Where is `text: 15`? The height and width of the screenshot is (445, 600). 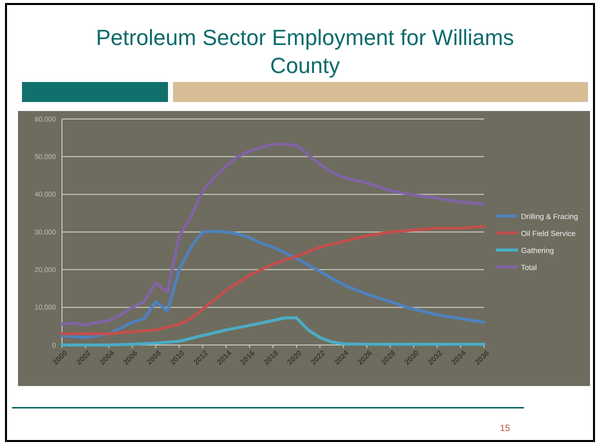
text: 15 is located at coordinates (505, 428).